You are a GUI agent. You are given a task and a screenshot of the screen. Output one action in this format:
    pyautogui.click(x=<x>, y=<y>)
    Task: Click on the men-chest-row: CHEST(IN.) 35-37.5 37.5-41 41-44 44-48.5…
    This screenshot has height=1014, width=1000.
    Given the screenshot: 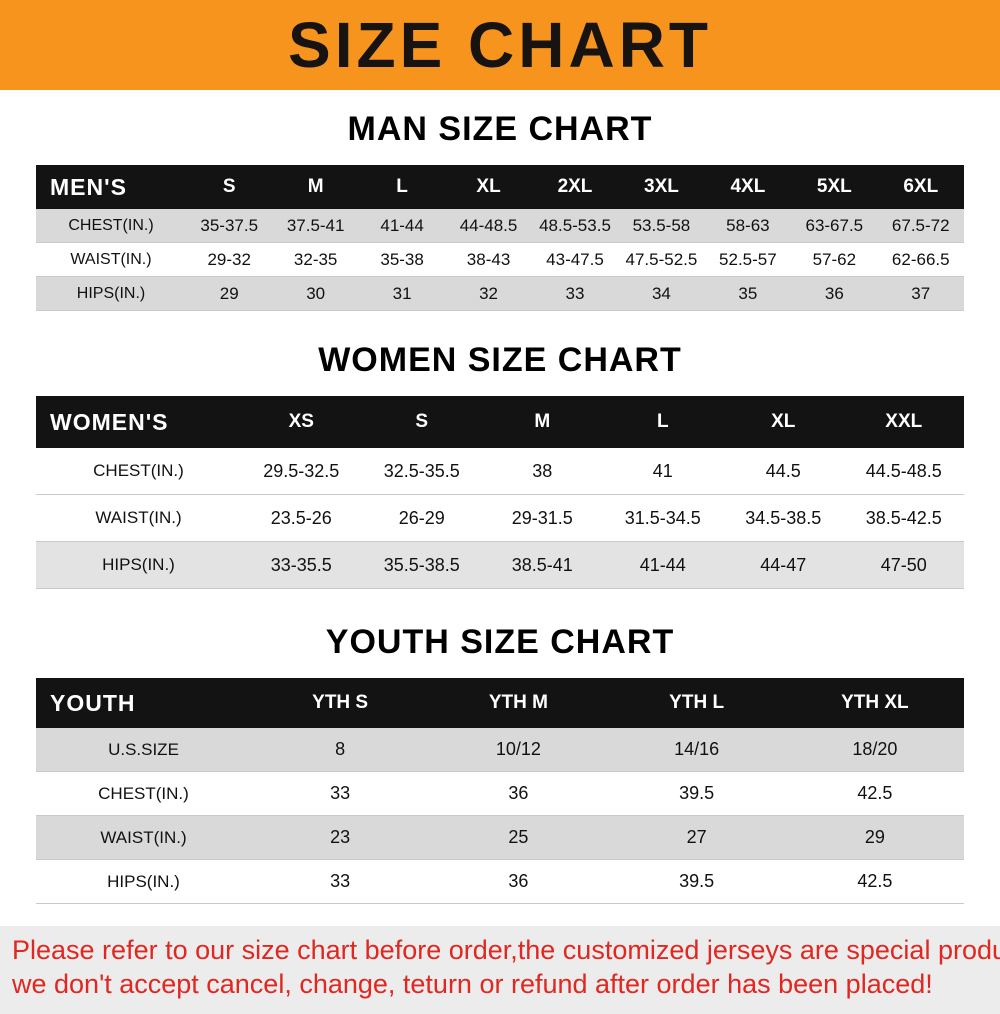 What is the action you would take?
    pyautogui.click(x=500, y=226)
    